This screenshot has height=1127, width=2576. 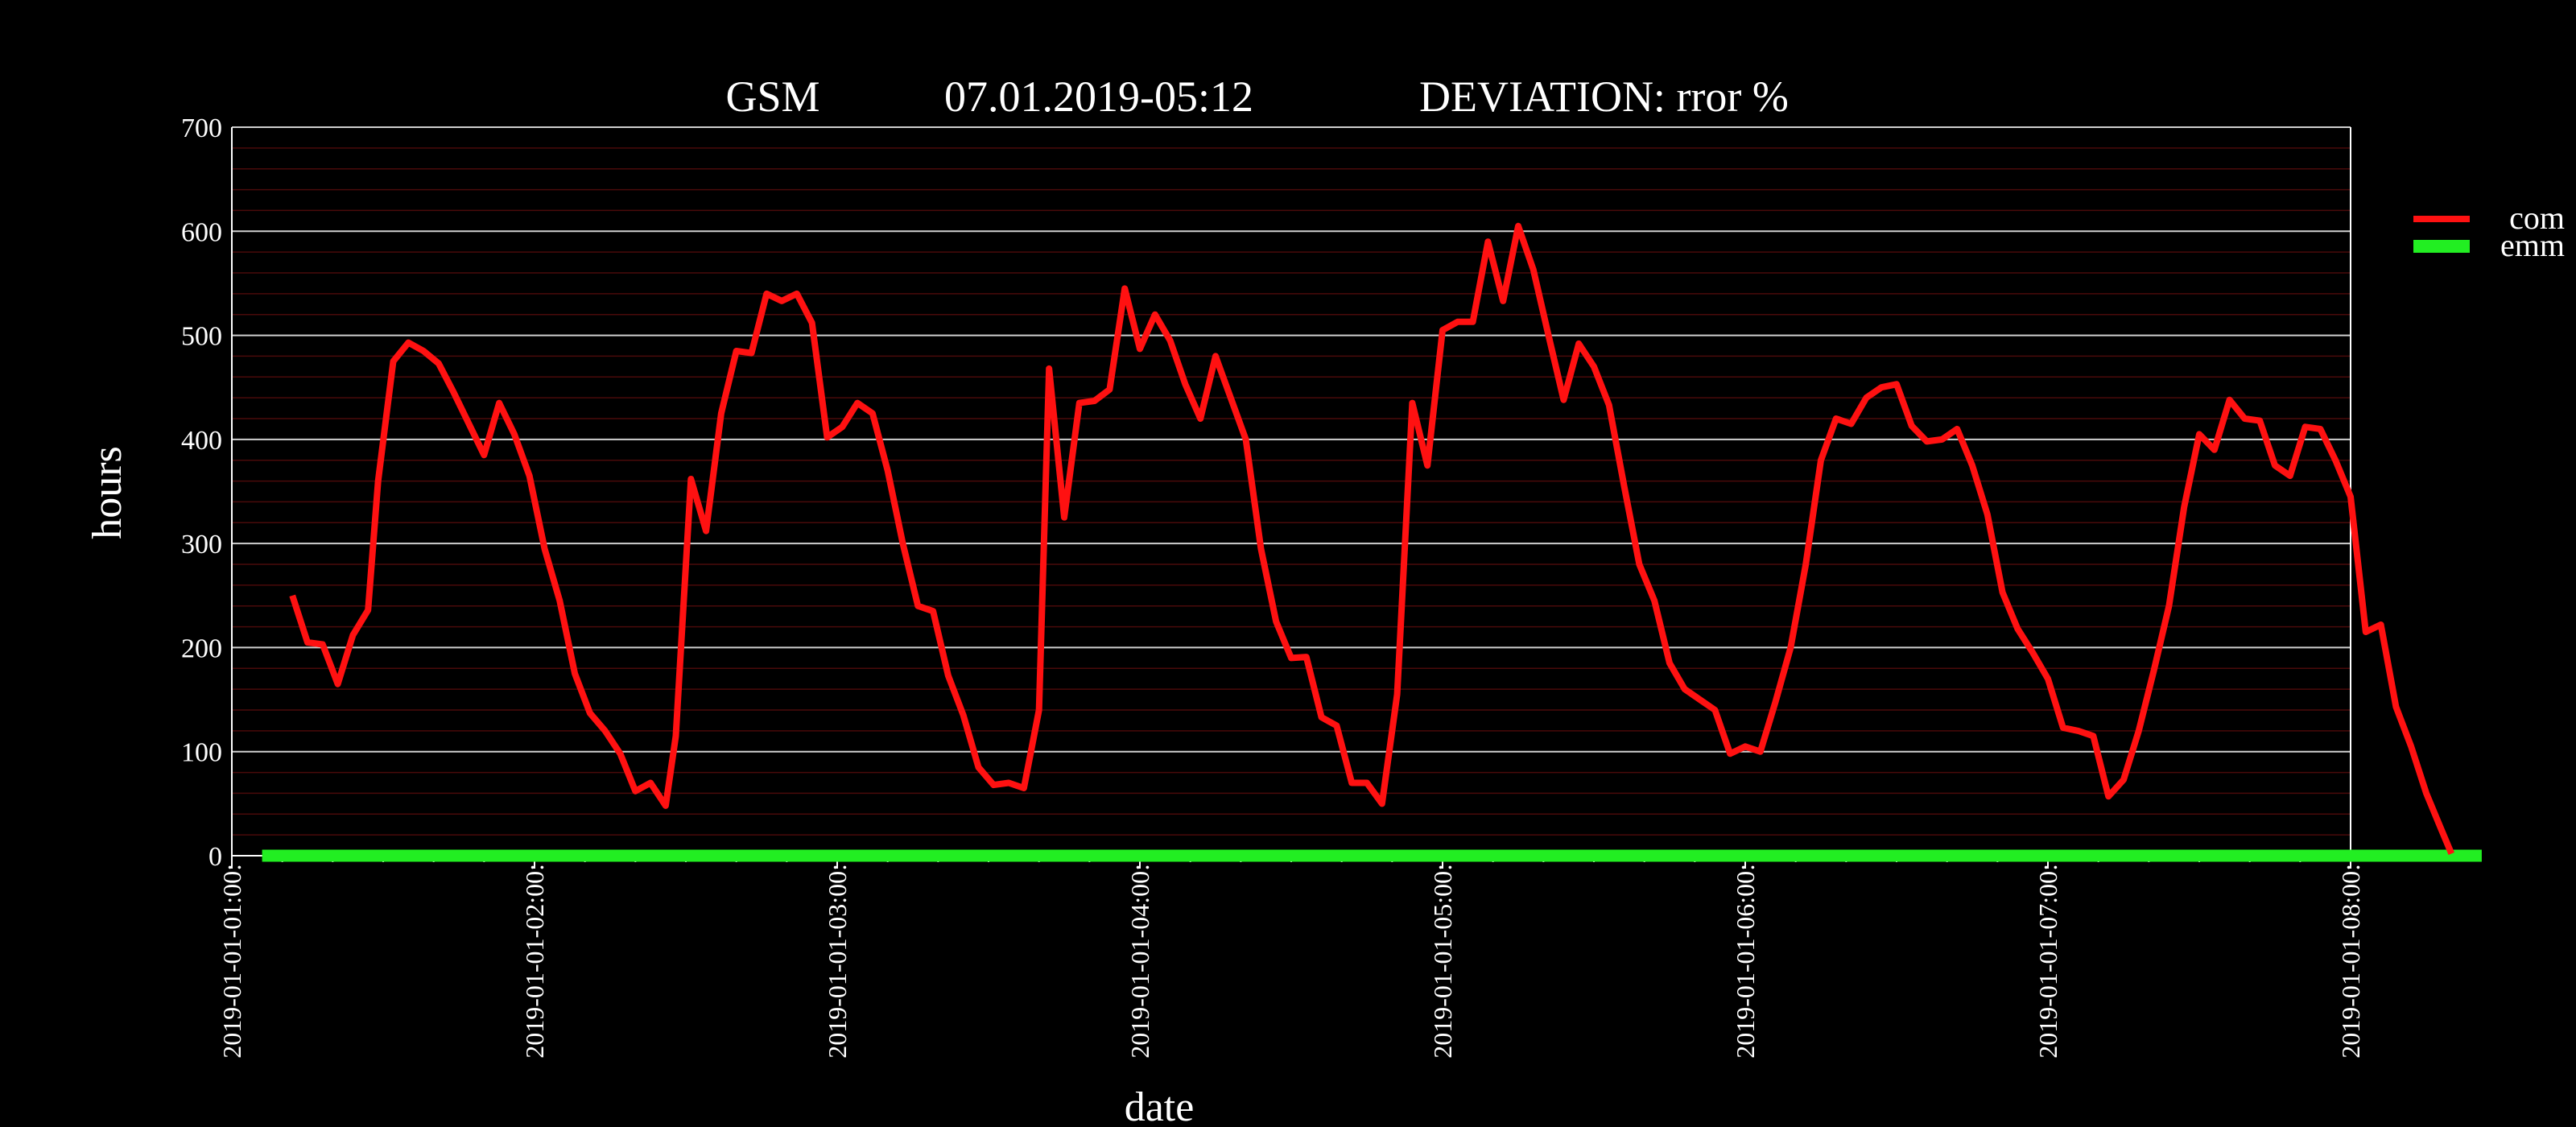 I want to click on x-tick-label: 2019-01-01-02:00:, so click(x=534, y=961).